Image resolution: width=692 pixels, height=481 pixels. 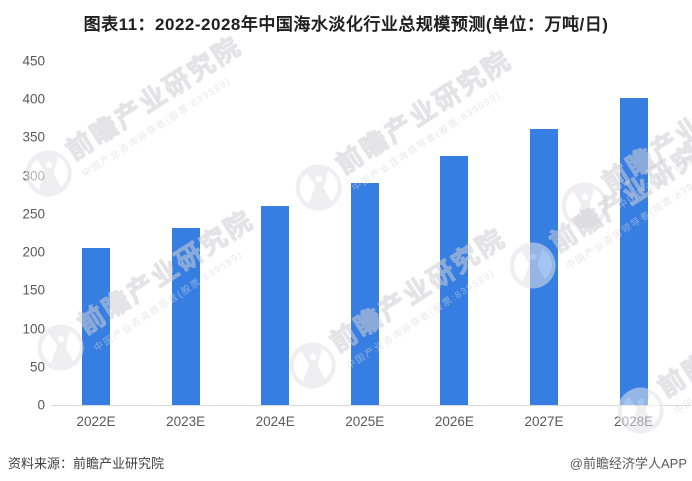 I want to click on y-axis-label: 400, so click(x=33, y=99).